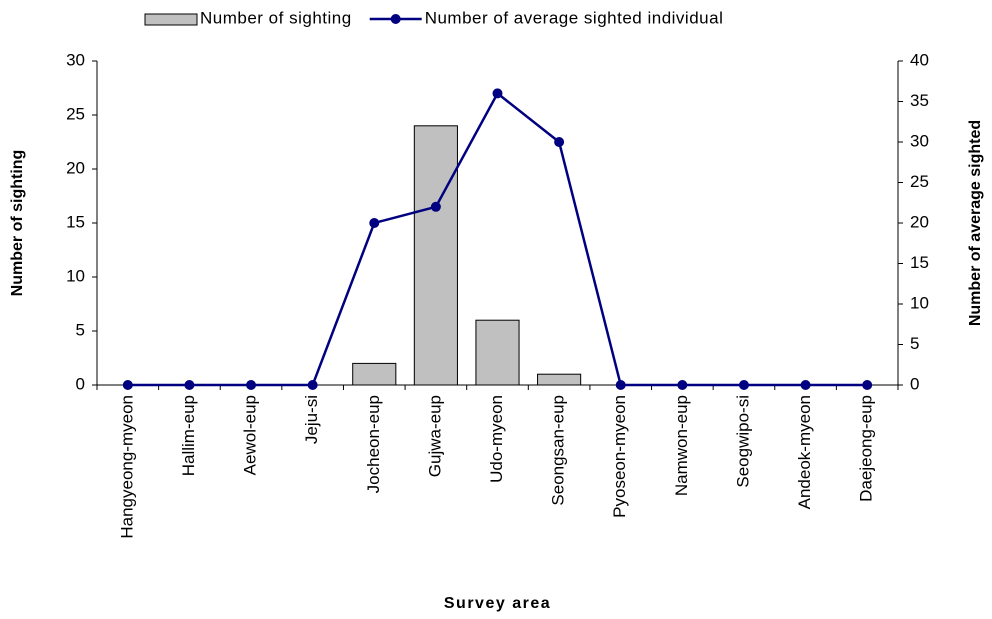  What do you see at coordinates (75, 275) in the screenshot?
I see `y-tick-label: 10` at bounding box center [75, 275].